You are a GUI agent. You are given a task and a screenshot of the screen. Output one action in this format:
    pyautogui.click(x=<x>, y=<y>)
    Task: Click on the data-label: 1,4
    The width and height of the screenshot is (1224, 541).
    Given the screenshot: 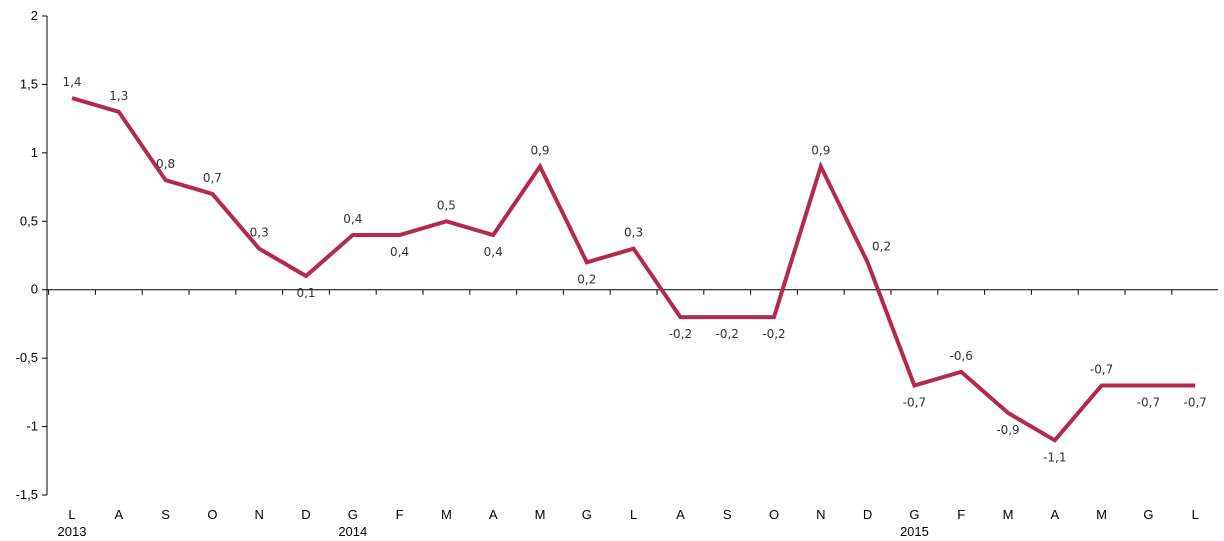 What is the action you would take?
    pyautogui.click(x=71, y=82)
    